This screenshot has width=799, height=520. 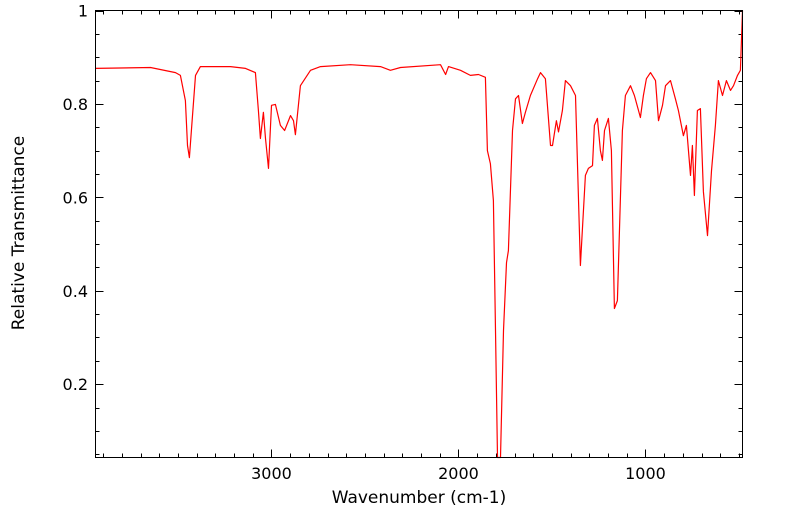 What do you see at coordinates (75, 104) in the screenshot?
I see `y-tick-label: 0.8` at bounding box center [75, 104].